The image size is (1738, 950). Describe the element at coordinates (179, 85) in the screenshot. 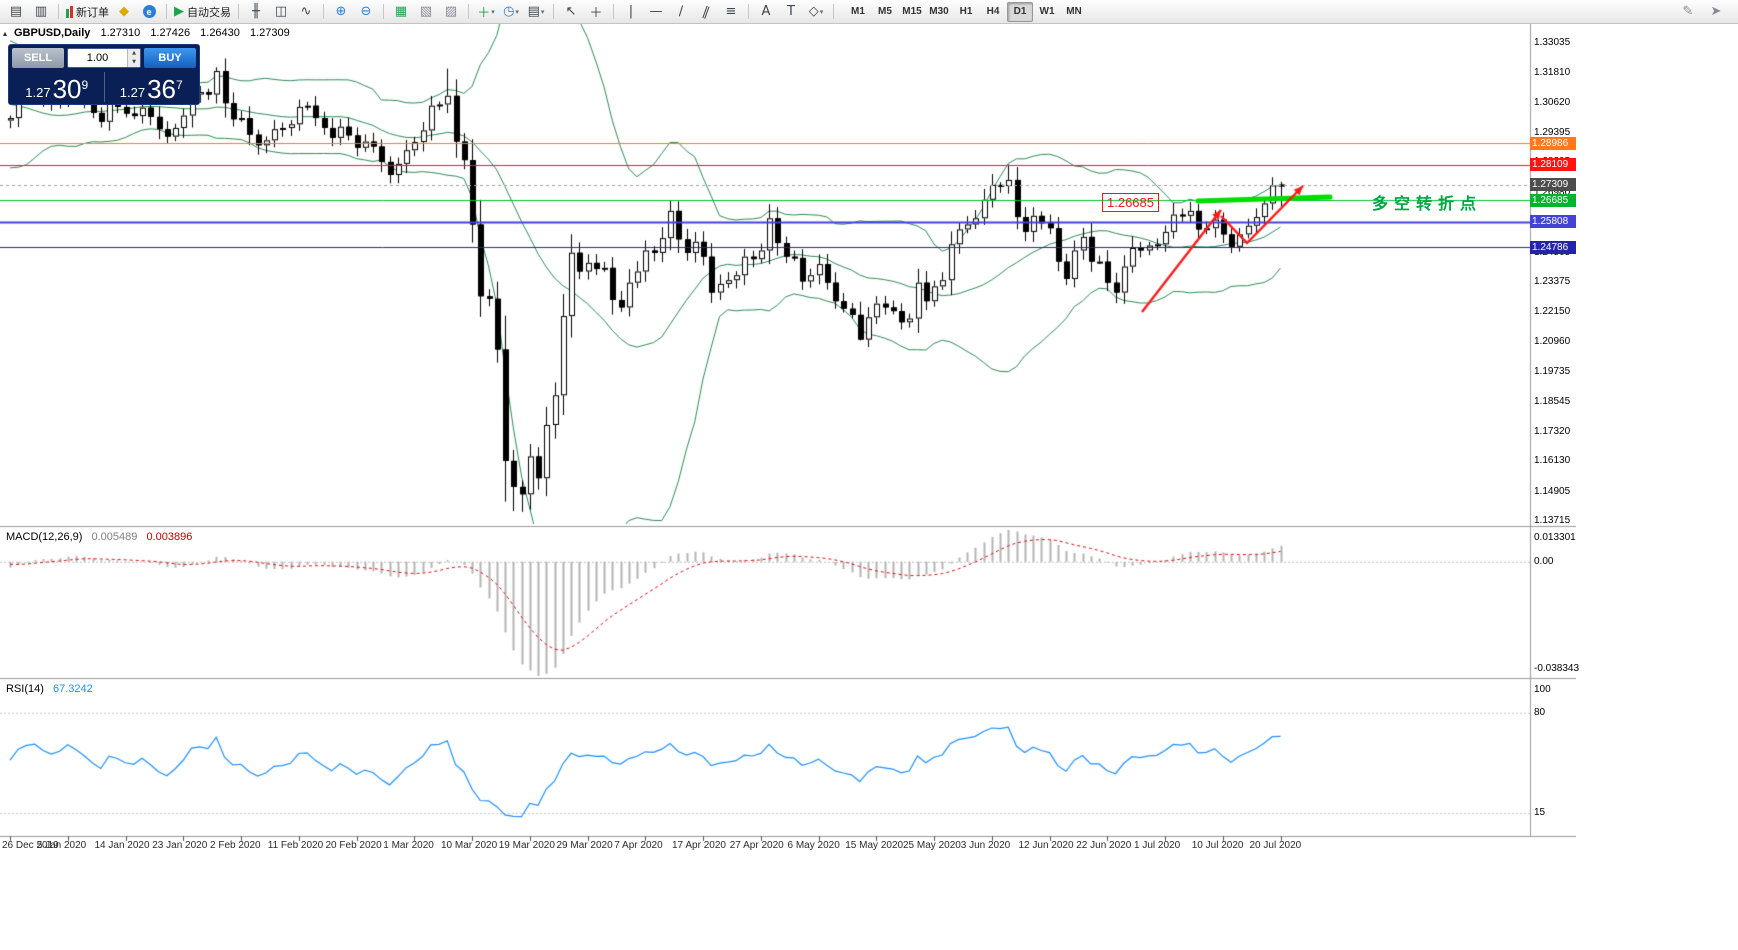

I see `buy-price-sup: 7` at that location.